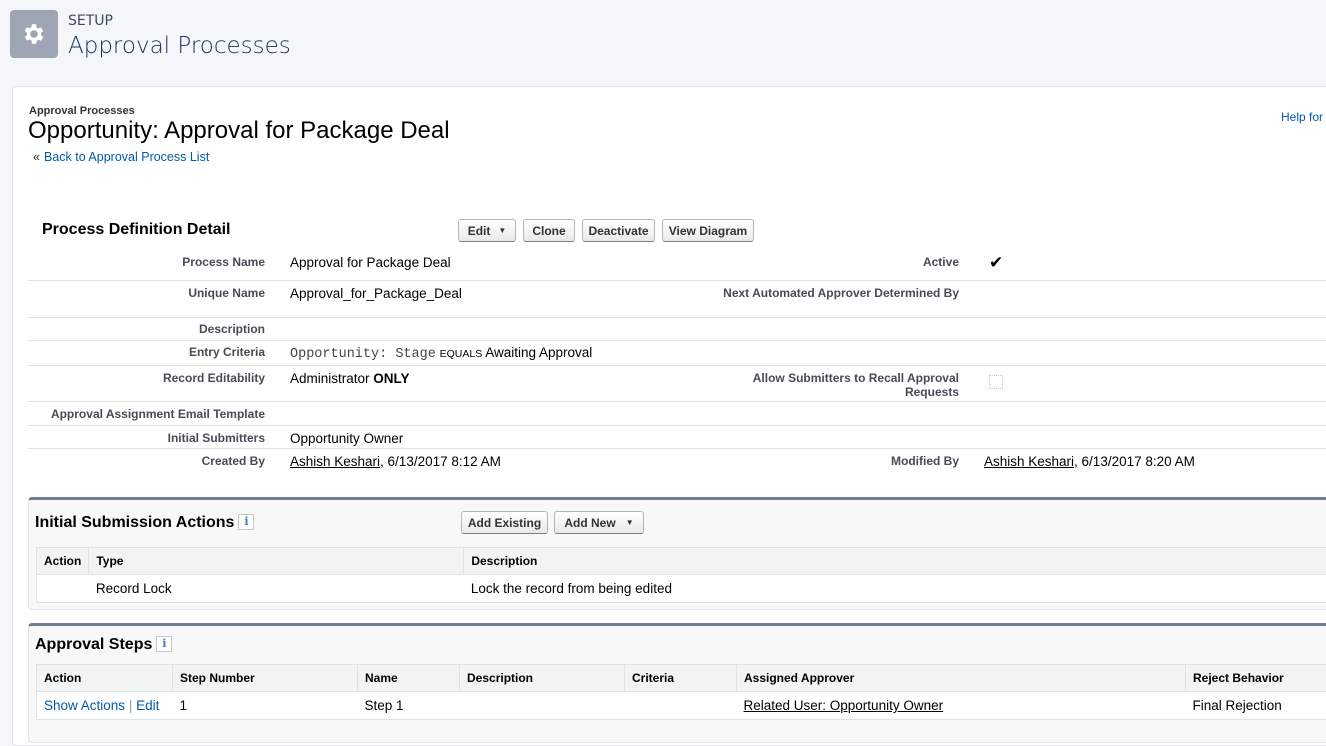 The image size is (1326, 746). What do you see at coordinates (158, 414) in the screenshot?
I see `email-template-label: Approval Assignment Email Template` at bounding box center [158, 414].